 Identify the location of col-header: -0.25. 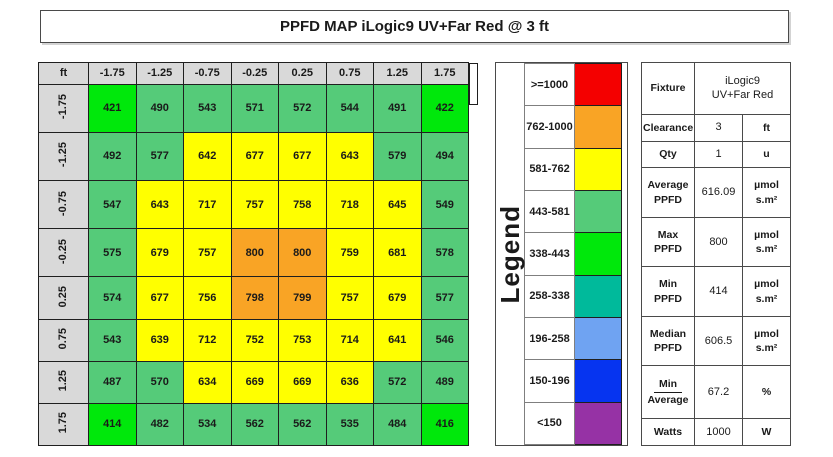
(254, 73).